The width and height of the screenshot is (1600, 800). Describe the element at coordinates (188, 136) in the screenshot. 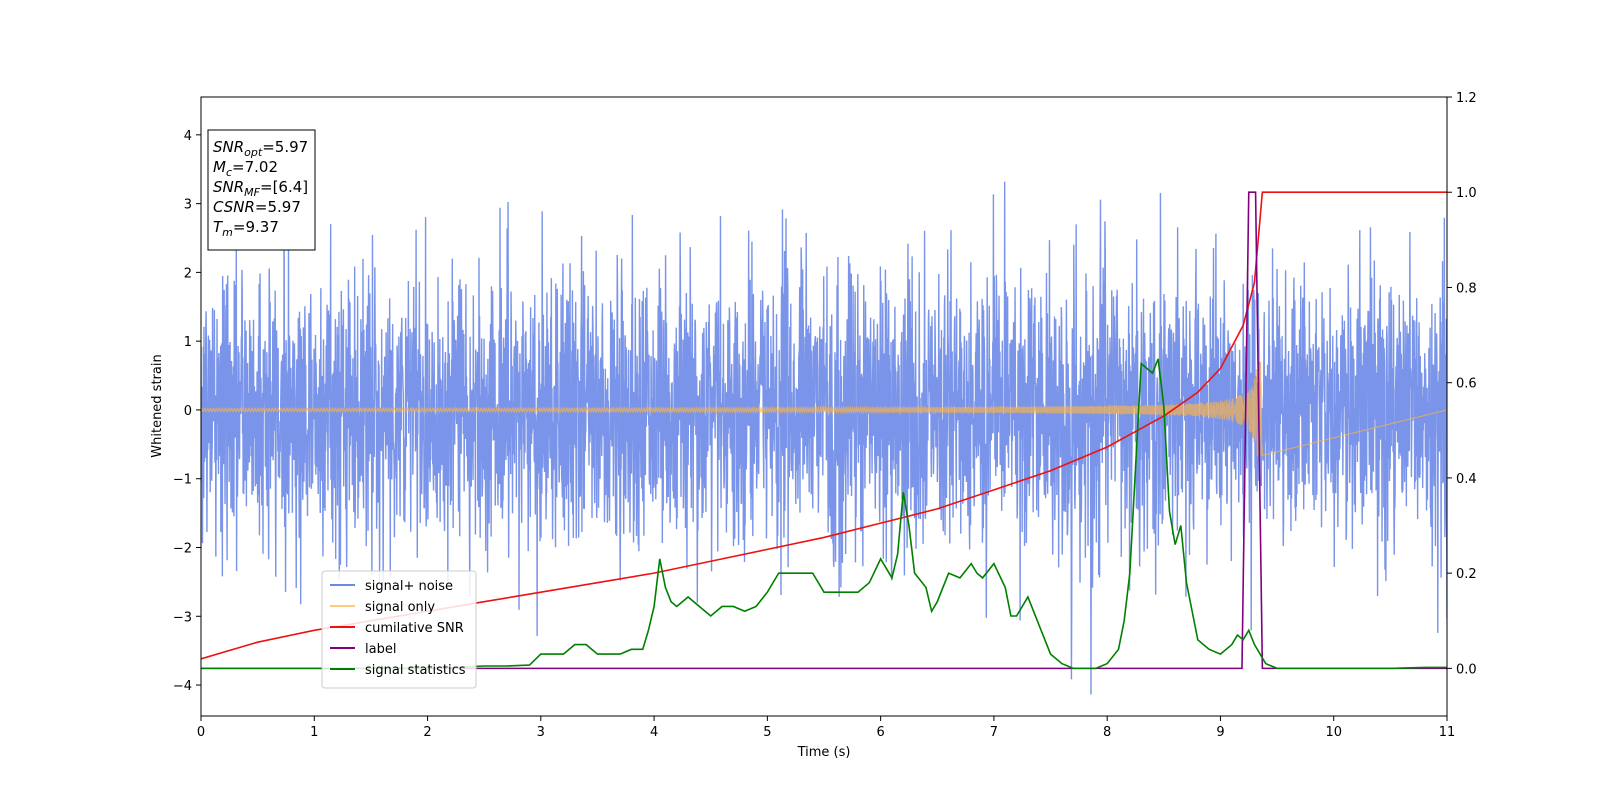

I see `y-tick-label: 4` at that location.